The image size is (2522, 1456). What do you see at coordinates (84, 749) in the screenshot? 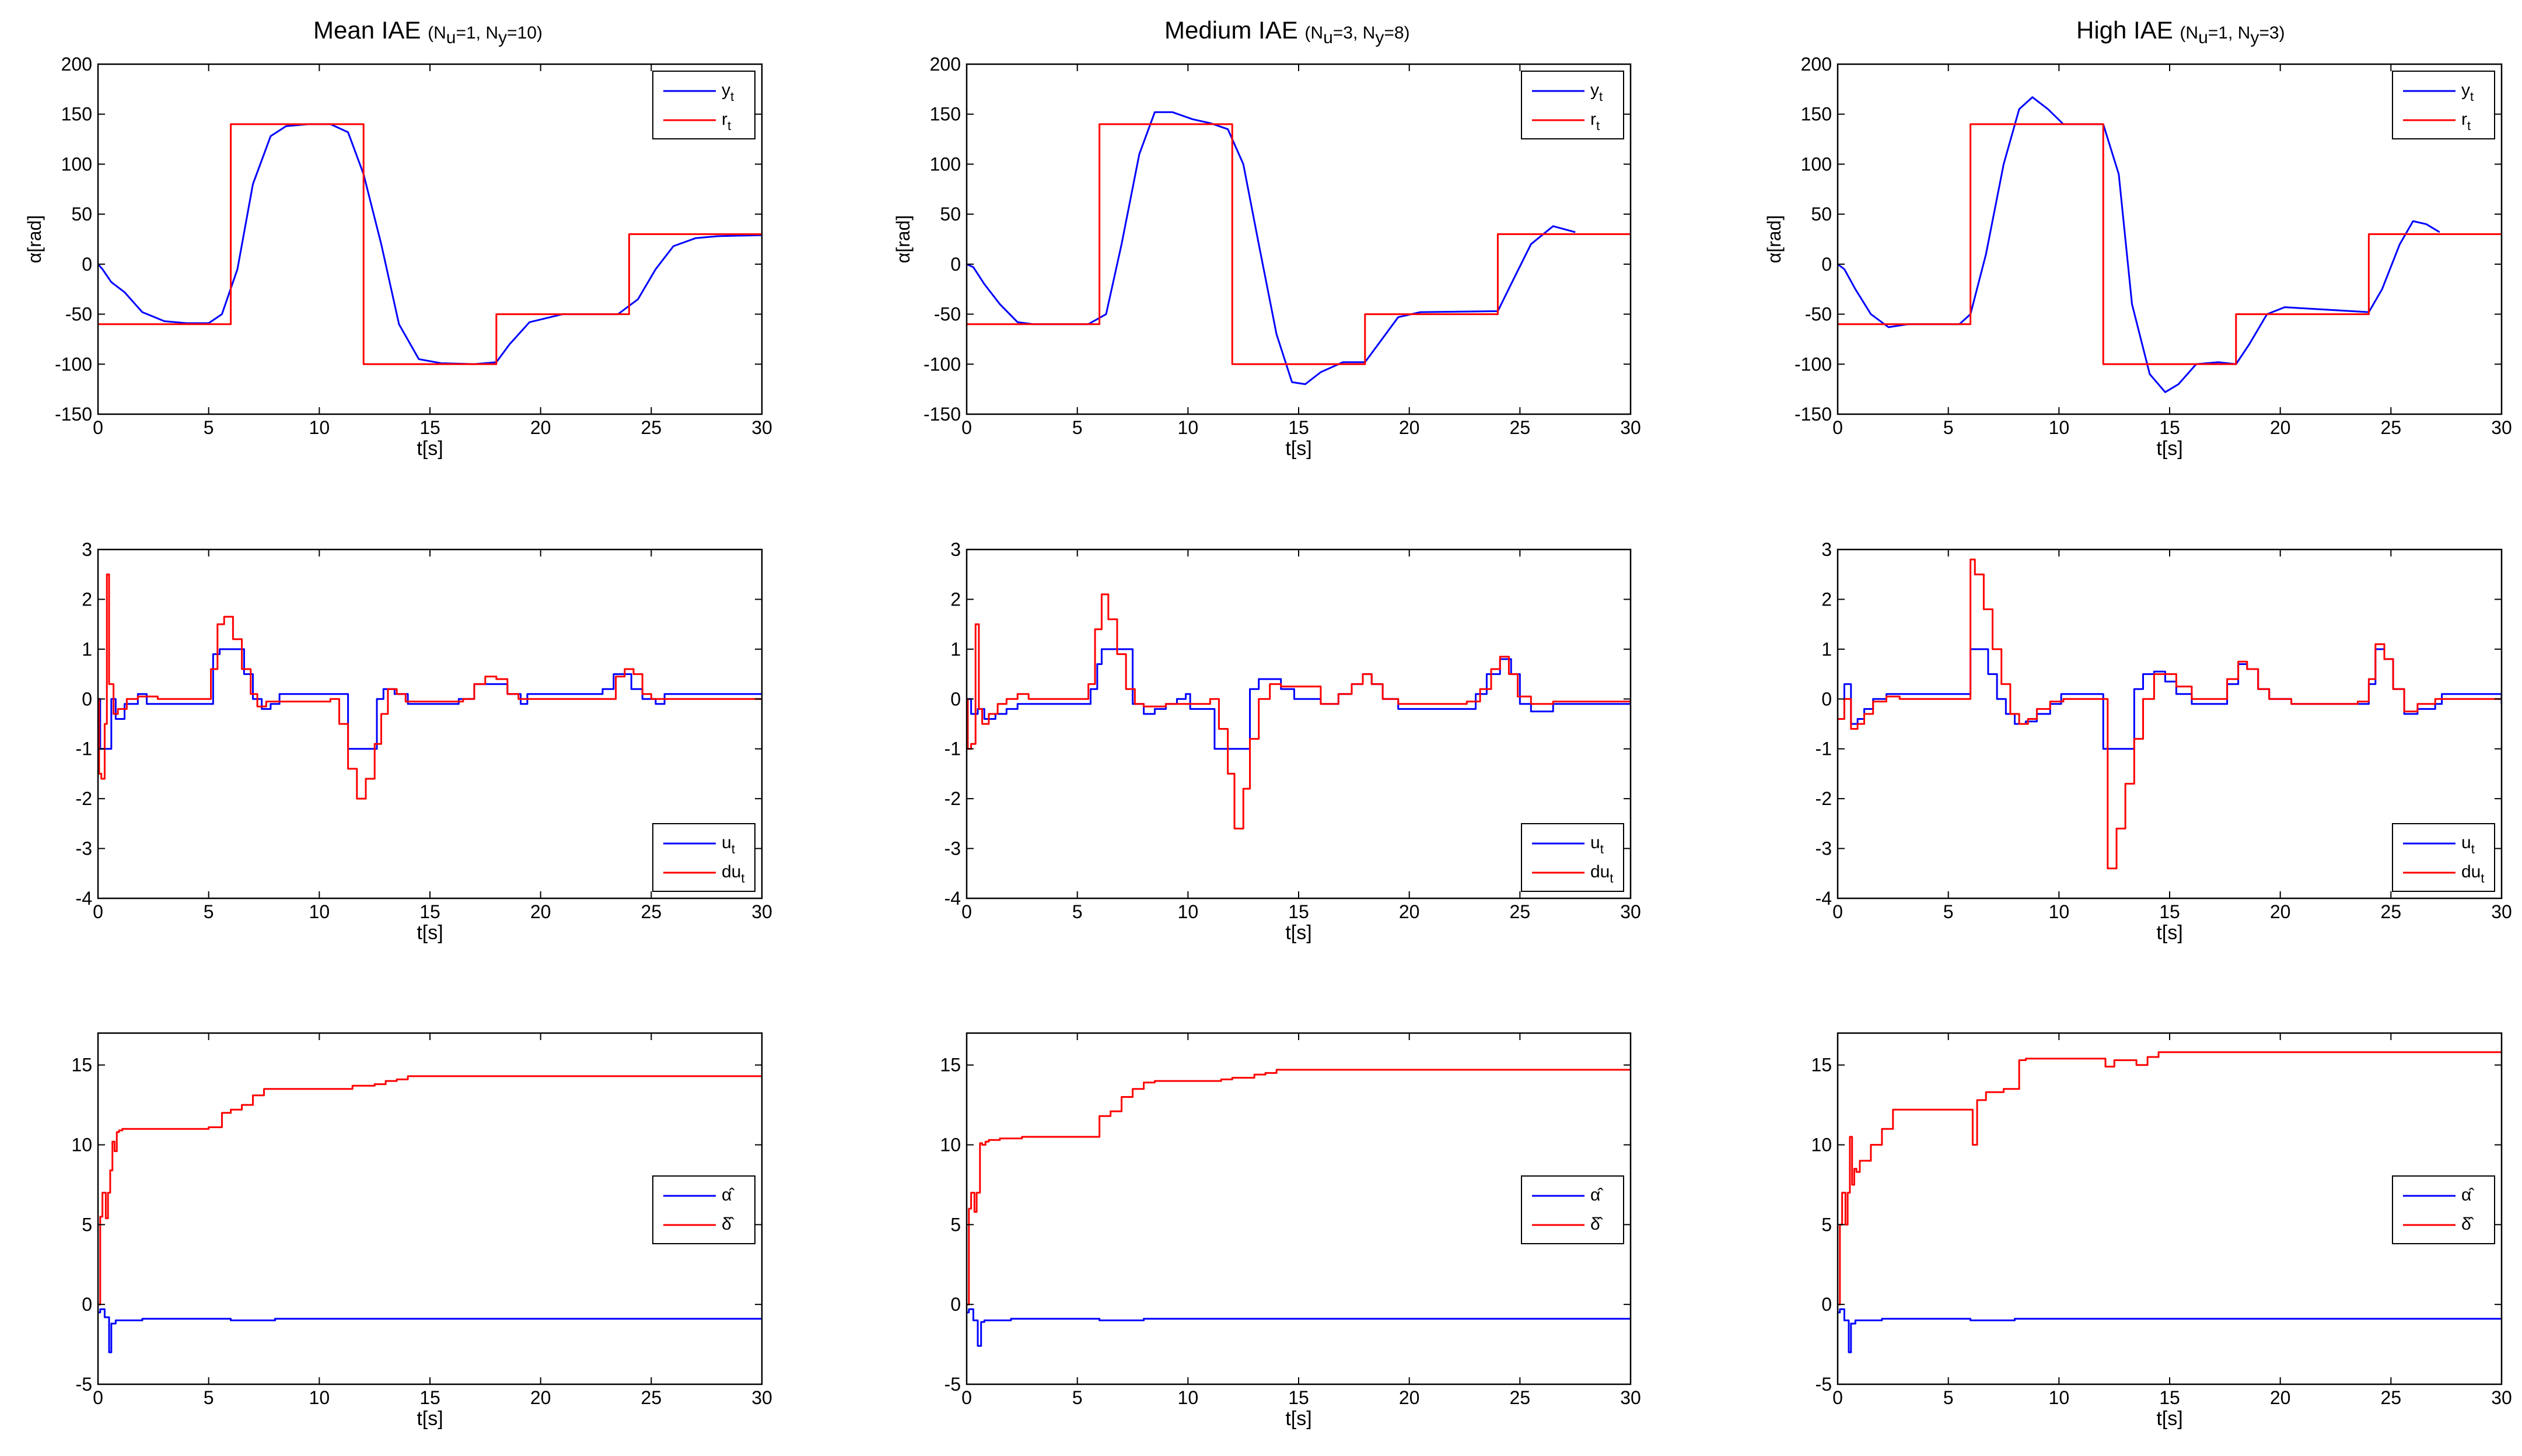
I see `y-tick-label: -1` at bounding box center [84, 749].